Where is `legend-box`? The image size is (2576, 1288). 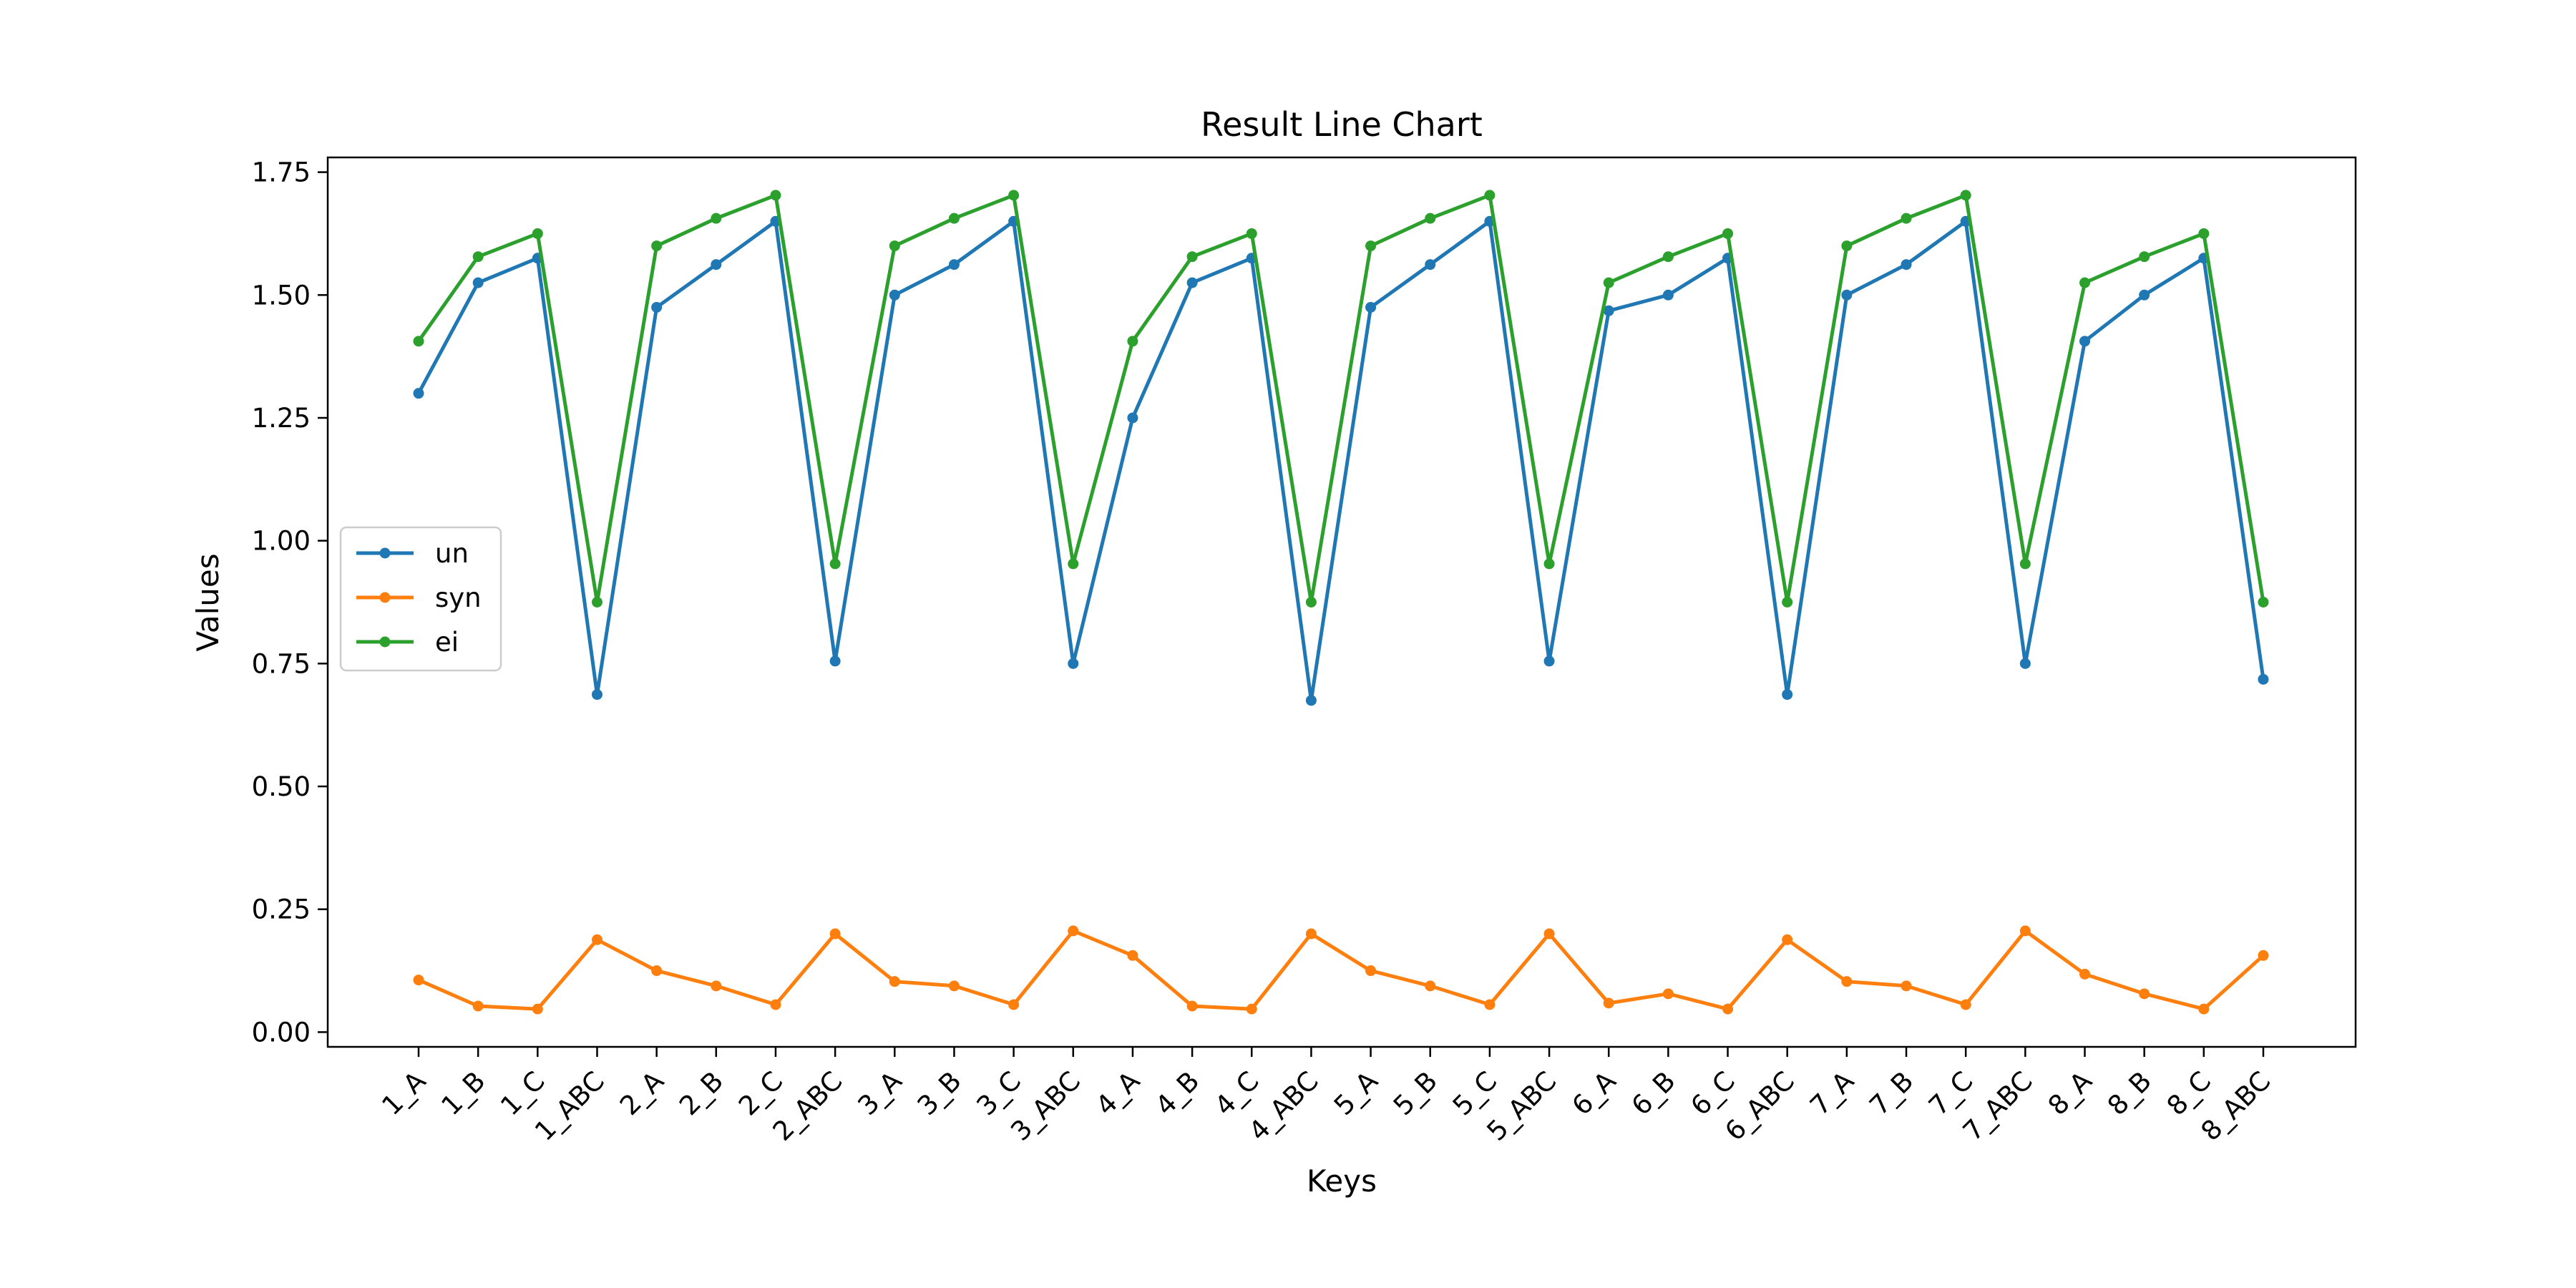 legend-box is located at coordinates (420, 599).